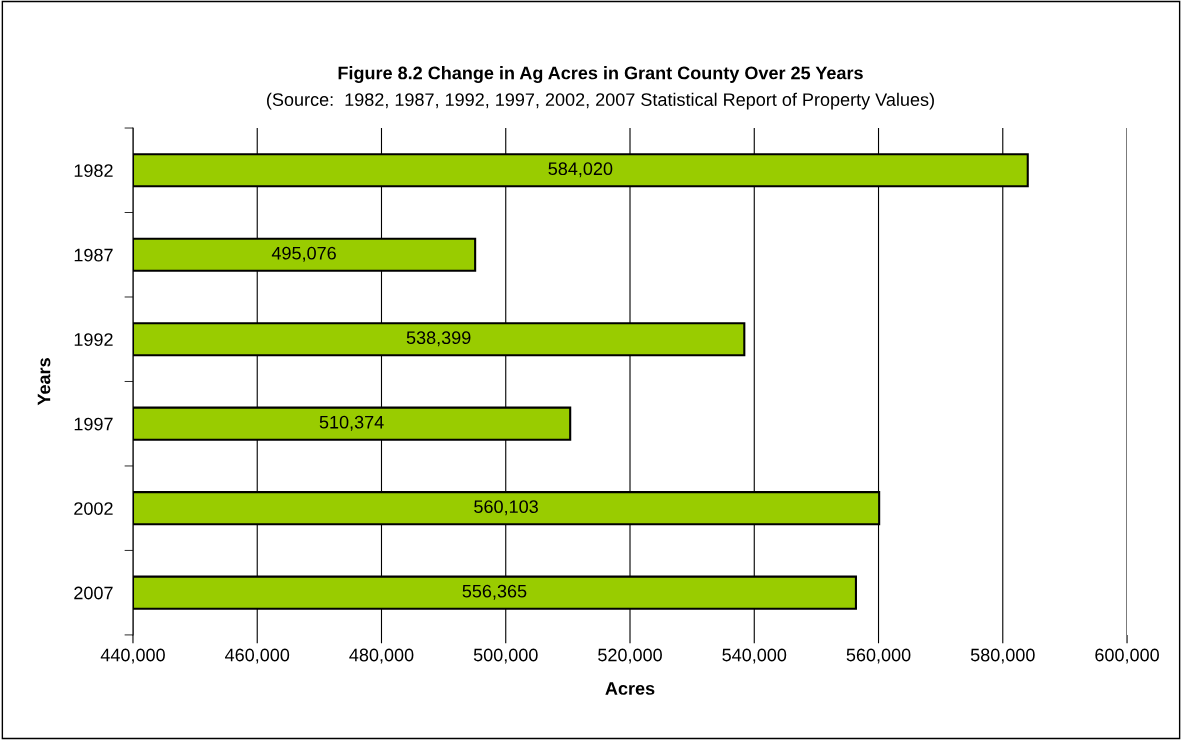 The width and height of the screenshot is (1182, 740). I want to click on x-tick-label: 560,000, so click(878, 656).